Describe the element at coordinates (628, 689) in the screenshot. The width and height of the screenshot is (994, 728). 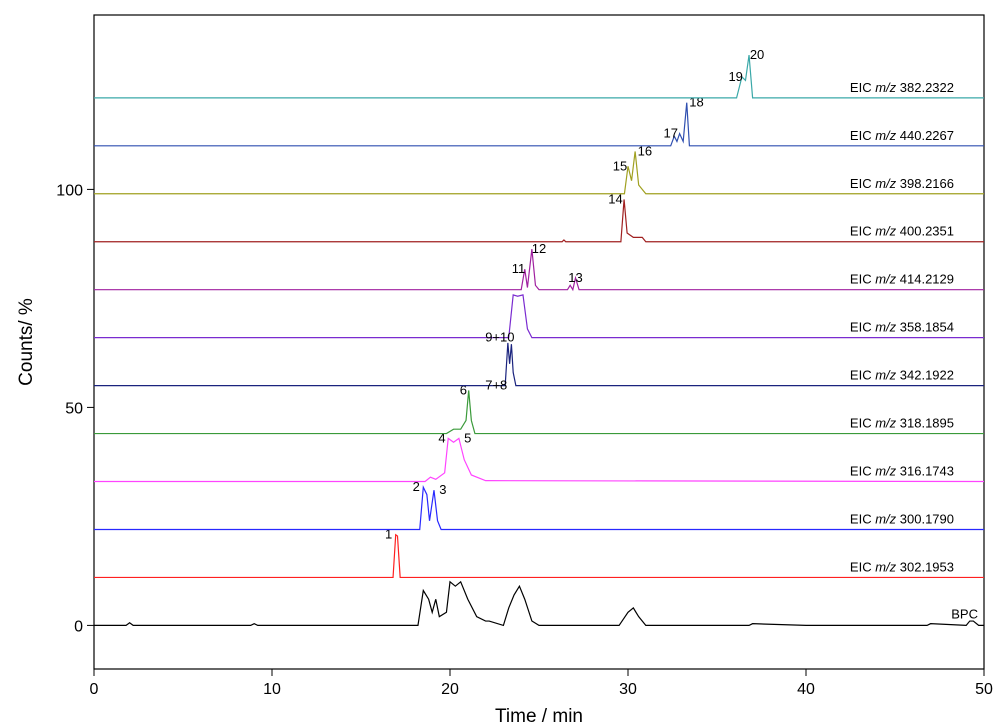
I see `x-tick-label: 30` at that location.